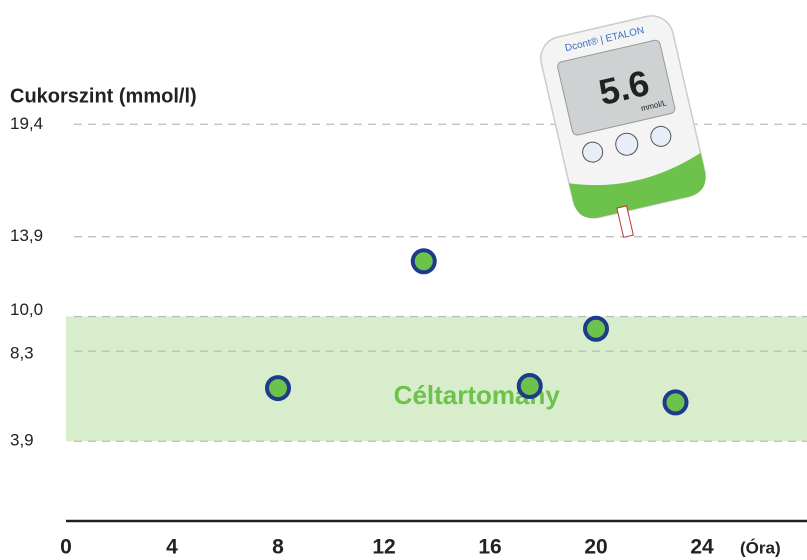 This screenshot has width=807, height=560. What do you see at coordinates (383, 547) in the screenshot?
I see `x-tick-label: 12` at bounding box center [383, 547].